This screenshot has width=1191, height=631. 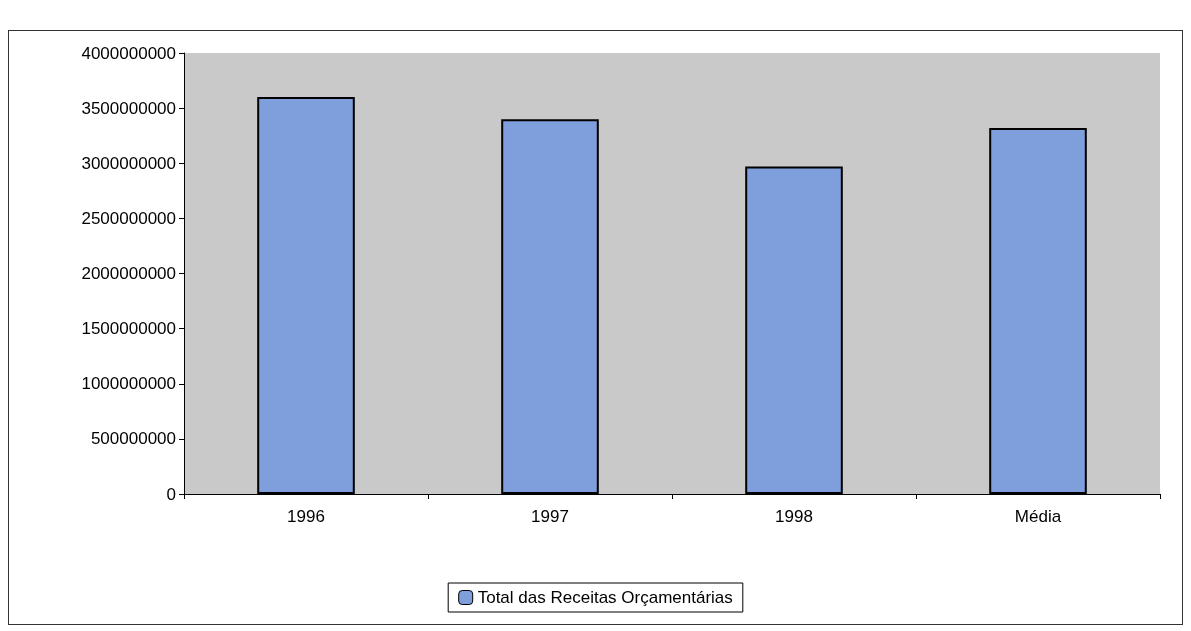 I want to click on y-tick-label: 2000000000, so click(x=128, y=273).